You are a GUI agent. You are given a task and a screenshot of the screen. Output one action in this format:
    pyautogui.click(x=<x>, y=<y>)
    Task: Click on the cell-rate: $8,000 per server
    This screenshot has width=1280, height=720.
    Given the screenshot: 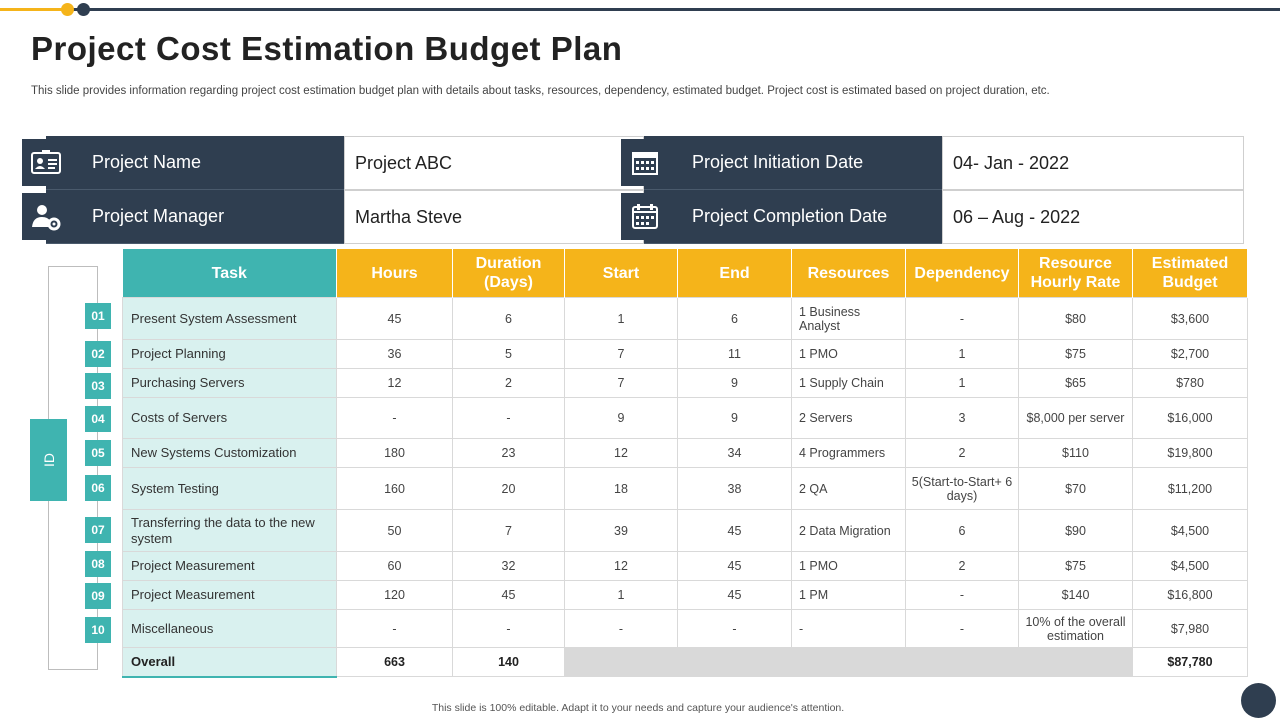 What is the action you would take?
    pyautogui.click(x=1075, y=418)
    